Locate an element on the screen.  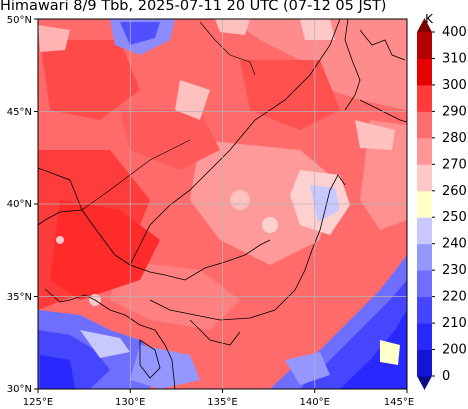
y-tick-label: 50°N is located at coordinates (19, 20).